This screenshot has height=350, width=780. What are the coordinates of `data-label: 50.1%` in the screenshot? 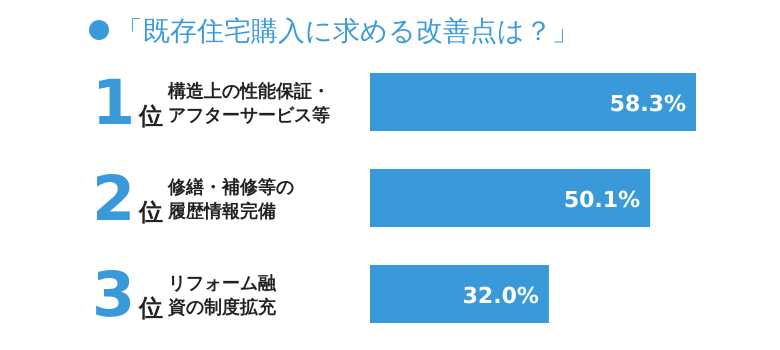 It's located at (602, 200).